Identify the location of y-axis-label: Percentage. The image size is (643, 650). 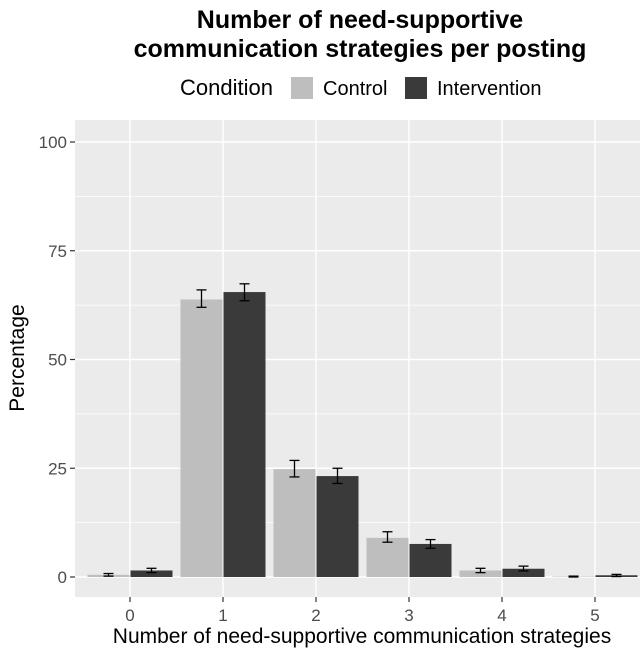
(17, 357).